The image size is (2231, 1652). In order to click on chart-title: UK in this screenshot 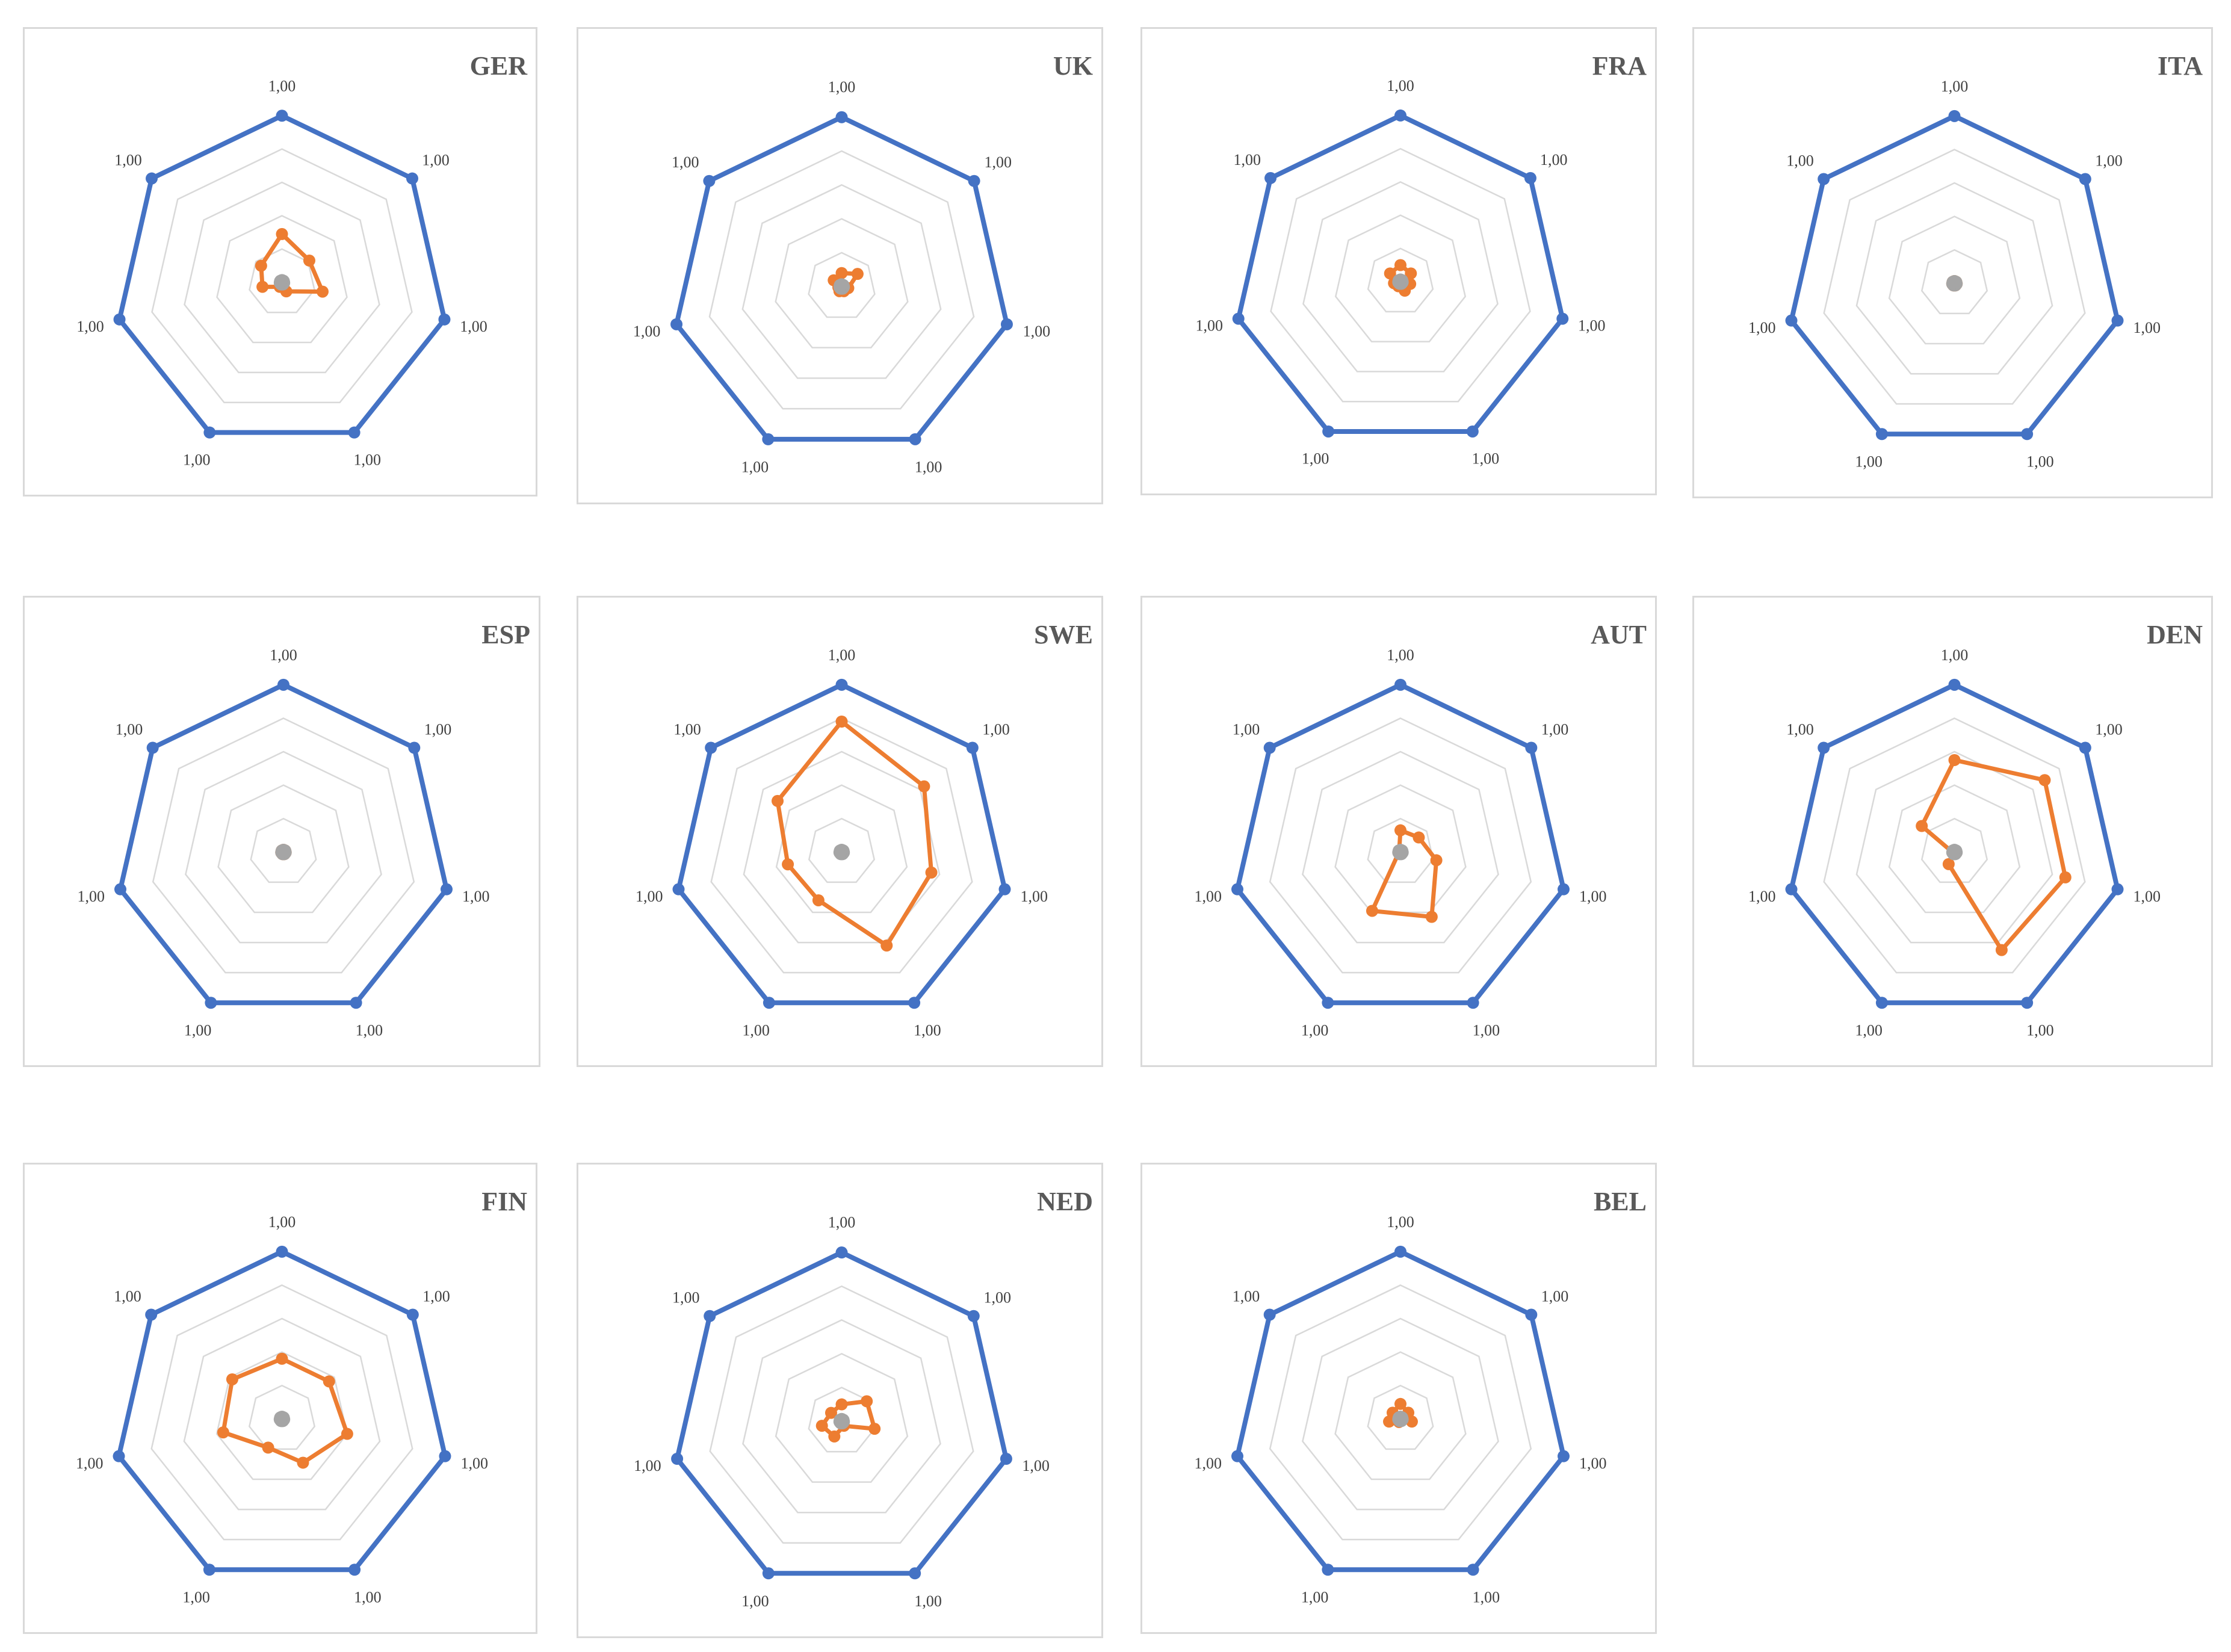, I will do `click(1073, 66)`.